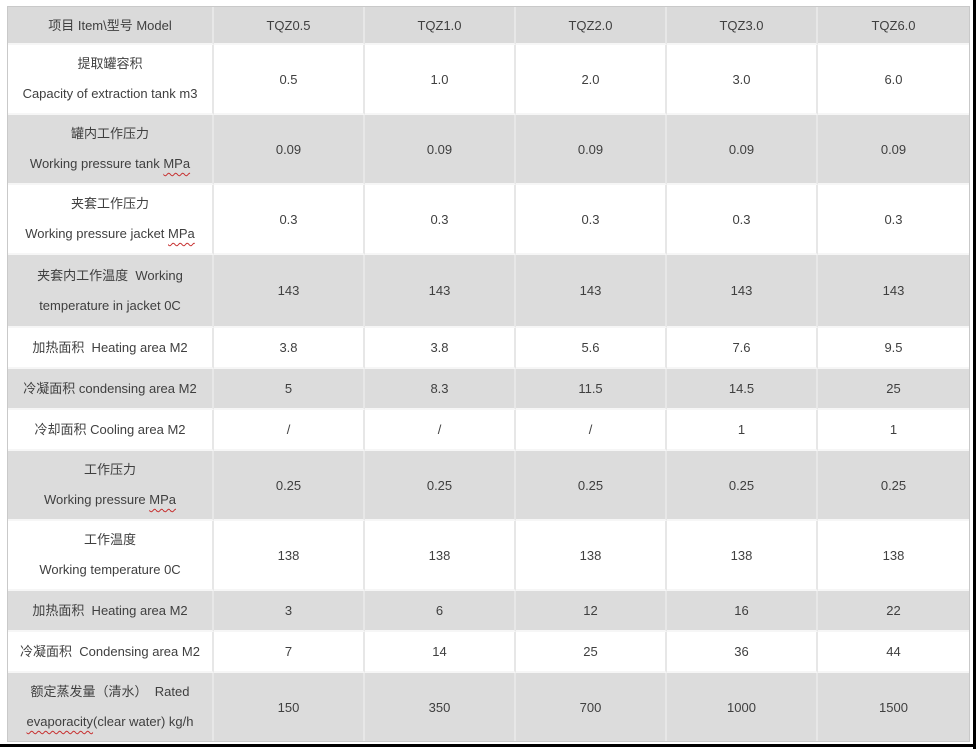 The image size is (977, 751). Describe the element at coordinates (742, 707) in the screenshot. I see `cell-value: 1000` at that location.